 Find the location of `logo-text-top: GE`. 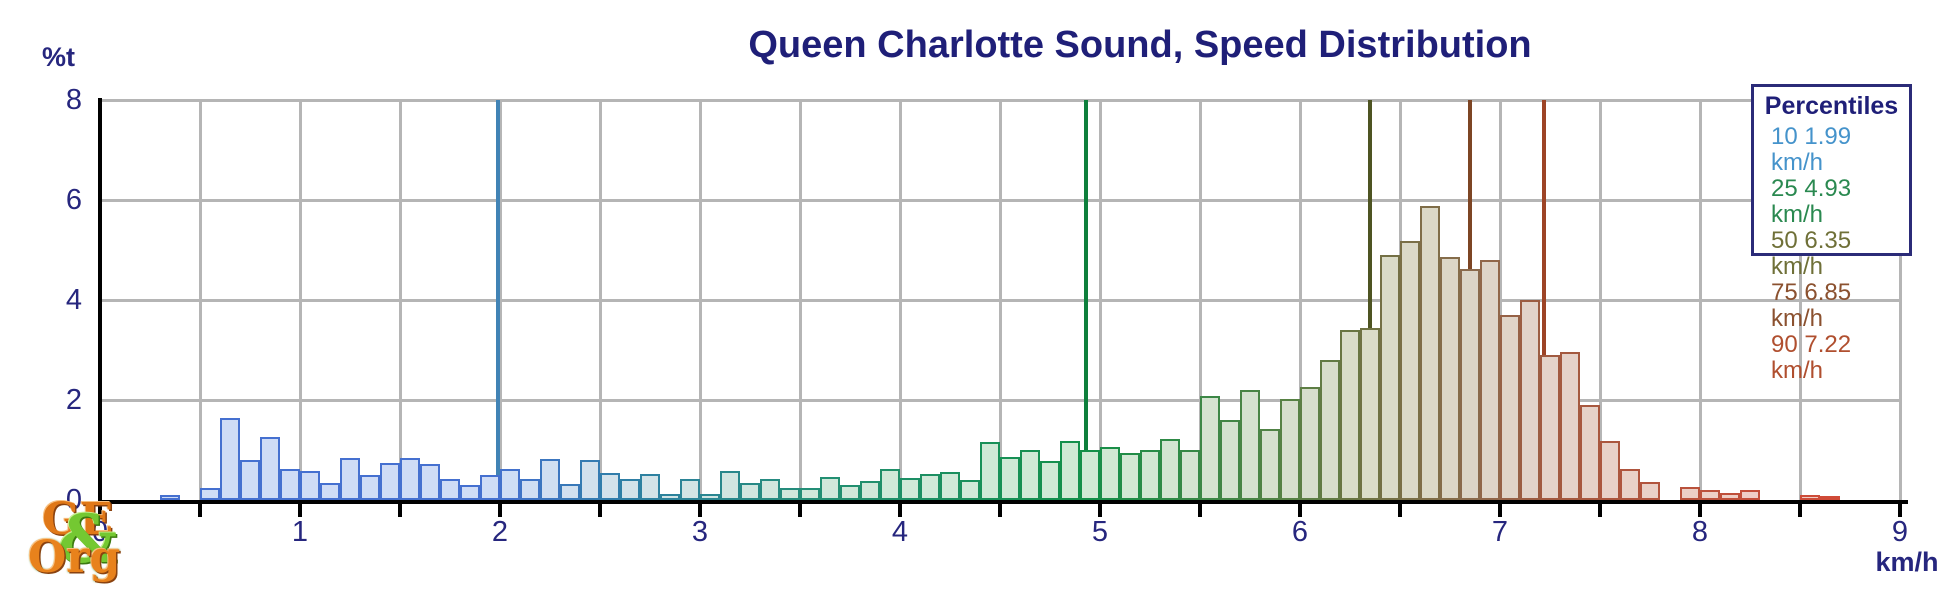

logo-text-top: GE is located at coordinates (78, 519).